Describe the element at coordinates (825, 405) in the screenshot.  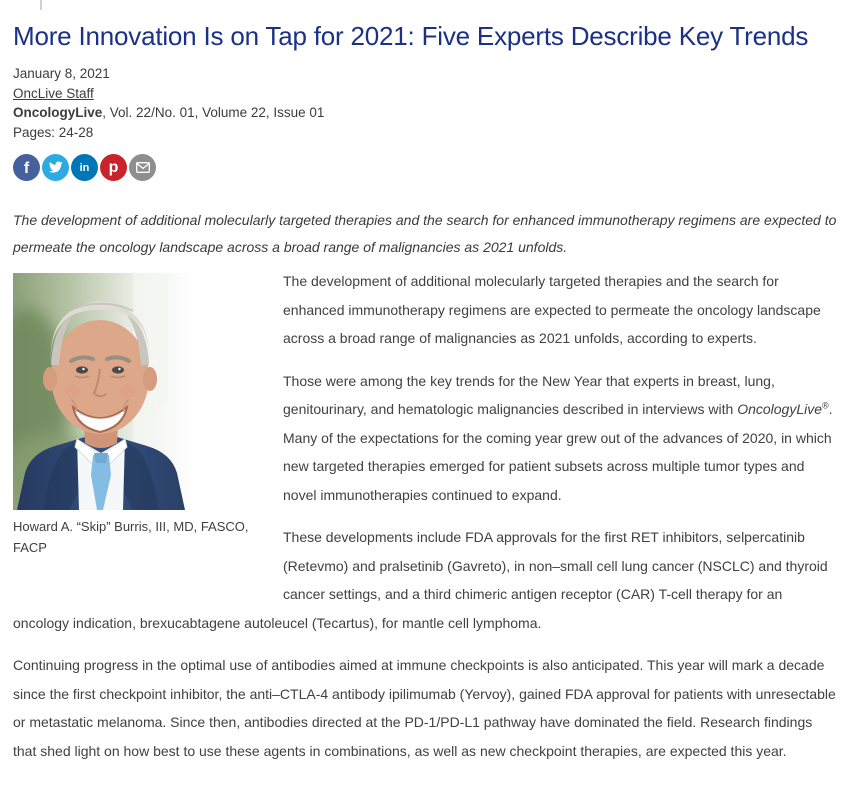
I see `registered-mark: ®` at that location.